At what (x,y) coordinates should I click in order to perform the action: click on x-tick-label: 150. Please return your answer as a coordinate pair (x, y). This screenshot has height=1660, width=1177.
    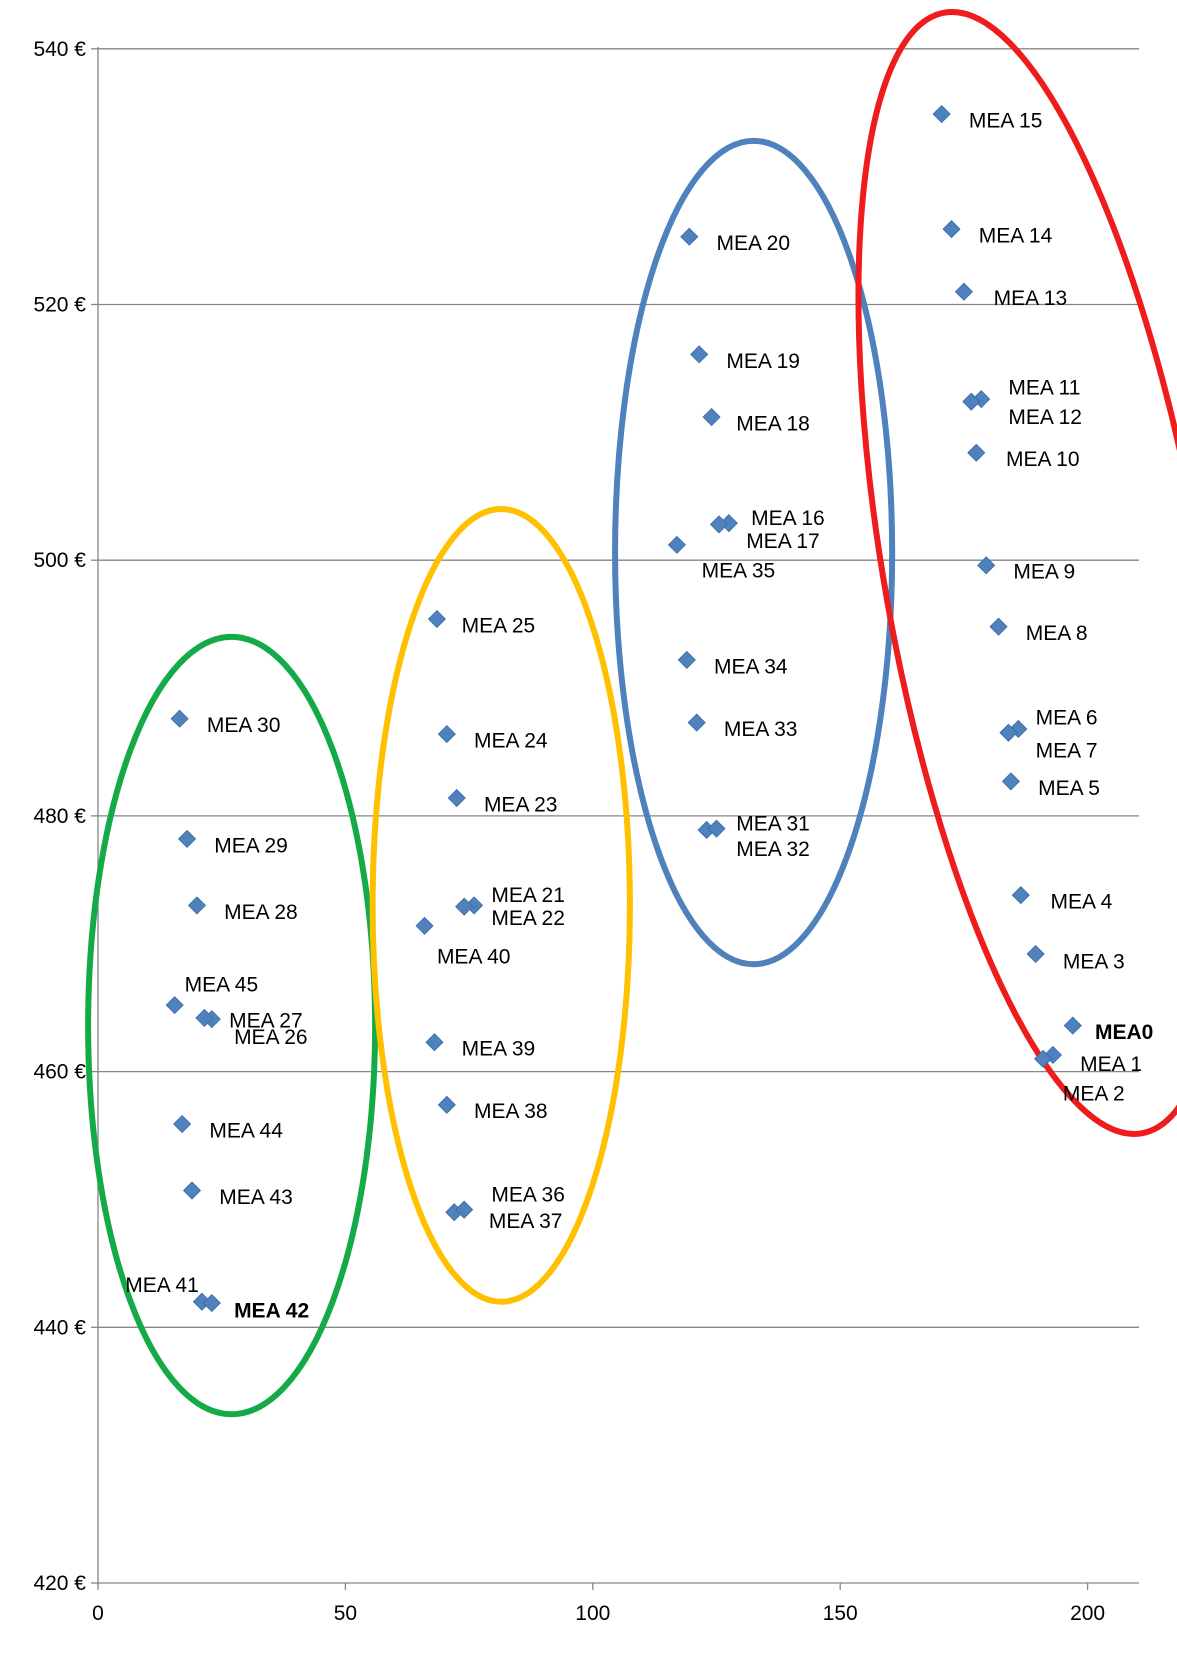
    Looking at the image, I should click on (840, 1613).